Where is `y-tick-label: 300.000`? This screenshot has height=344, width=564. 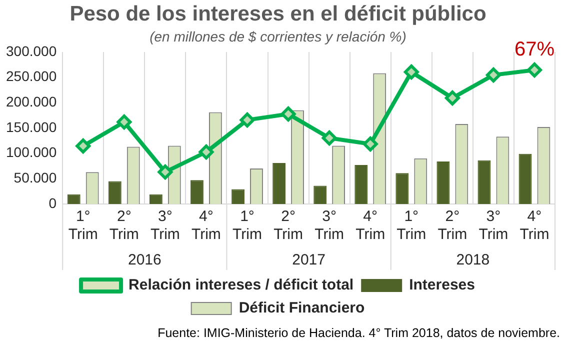 y-tick-label: 300.000 is located at coordinates (31, 50).